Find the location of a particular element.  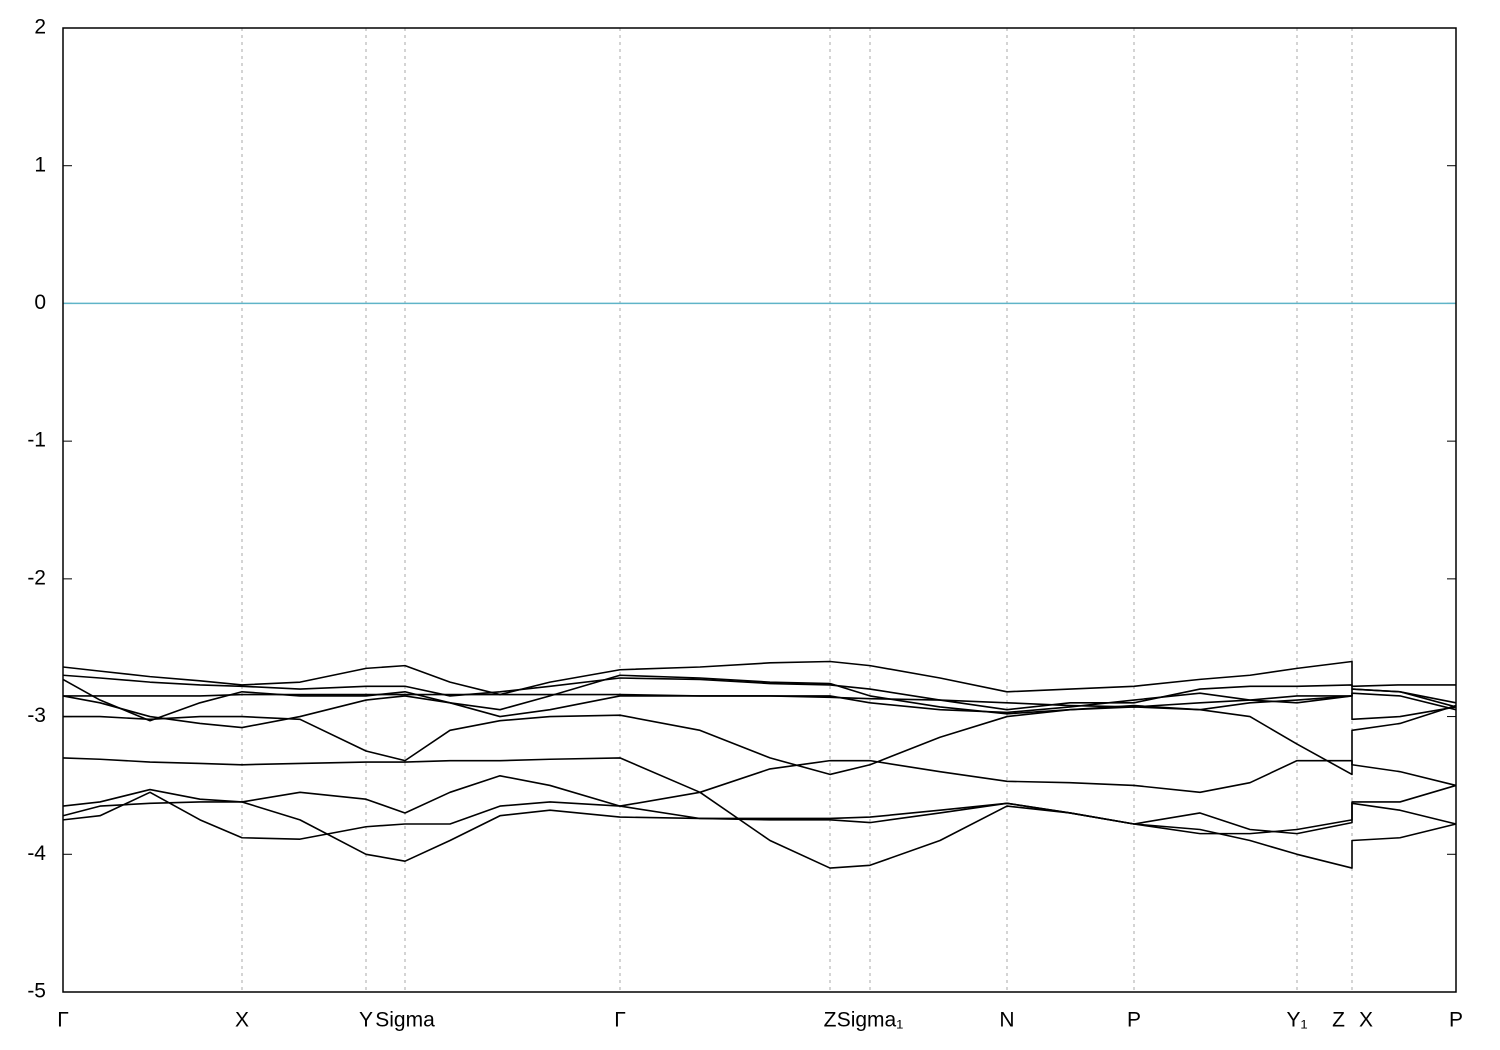

x-tick-label: N is located at coordinates (1006, 1020).